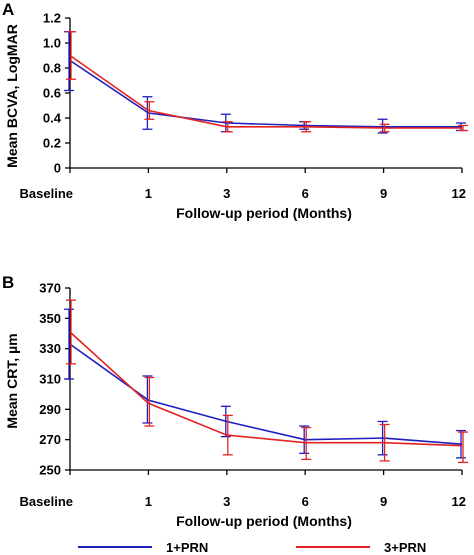 The width and height of the screenshot is (474, 555). What do you see at coordinates (50, 288) in the screenshot?
I see `y-tick-label-b: 370` at bounding box center [50, 288].